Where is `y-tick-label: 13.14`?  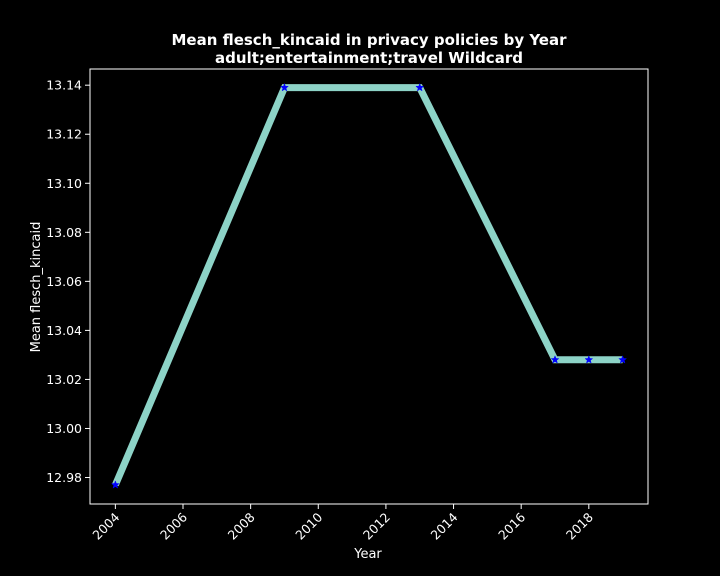 y-tick-label: 13.14 is located at coordinates (64, 85).